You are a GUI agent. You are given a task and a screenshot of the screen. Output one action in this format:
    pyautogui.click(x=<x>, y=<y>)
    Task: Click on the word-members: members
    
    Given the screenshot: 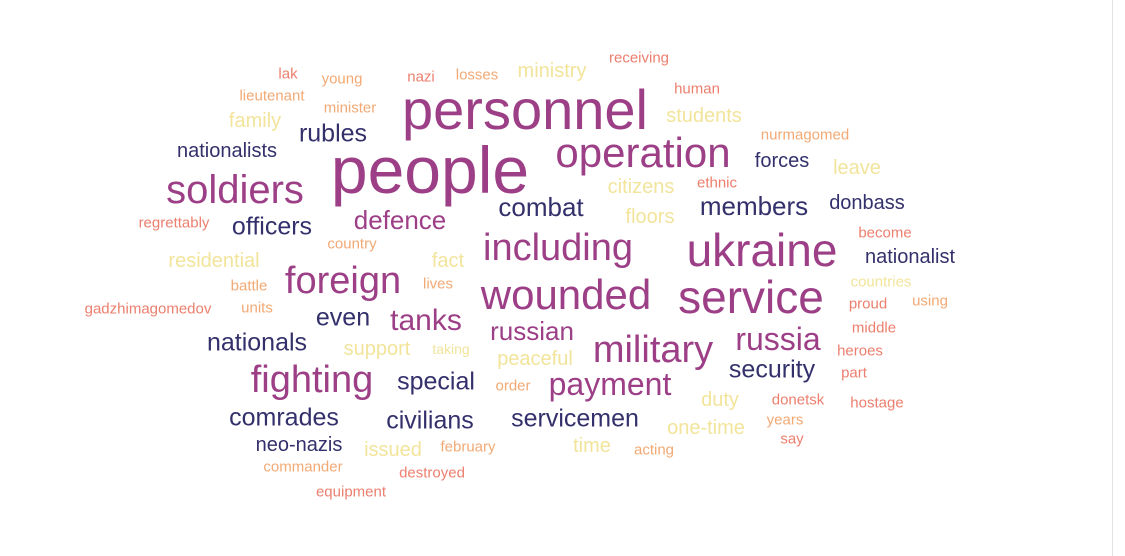 What is the action you would take?
    pyautogui.click(x=754, y=206)
    